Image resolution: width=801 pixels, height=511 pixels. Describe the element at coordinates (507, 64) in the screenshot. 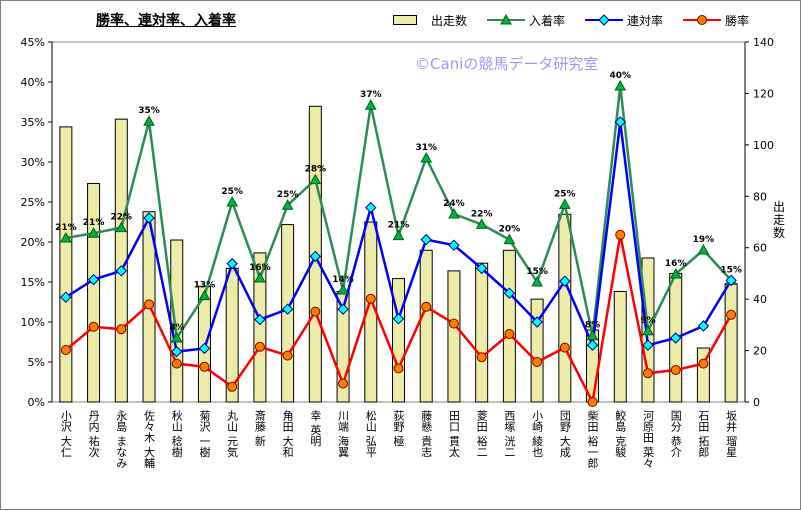

I see `watermark: ©Caniの競馬データ研究室` at that location.